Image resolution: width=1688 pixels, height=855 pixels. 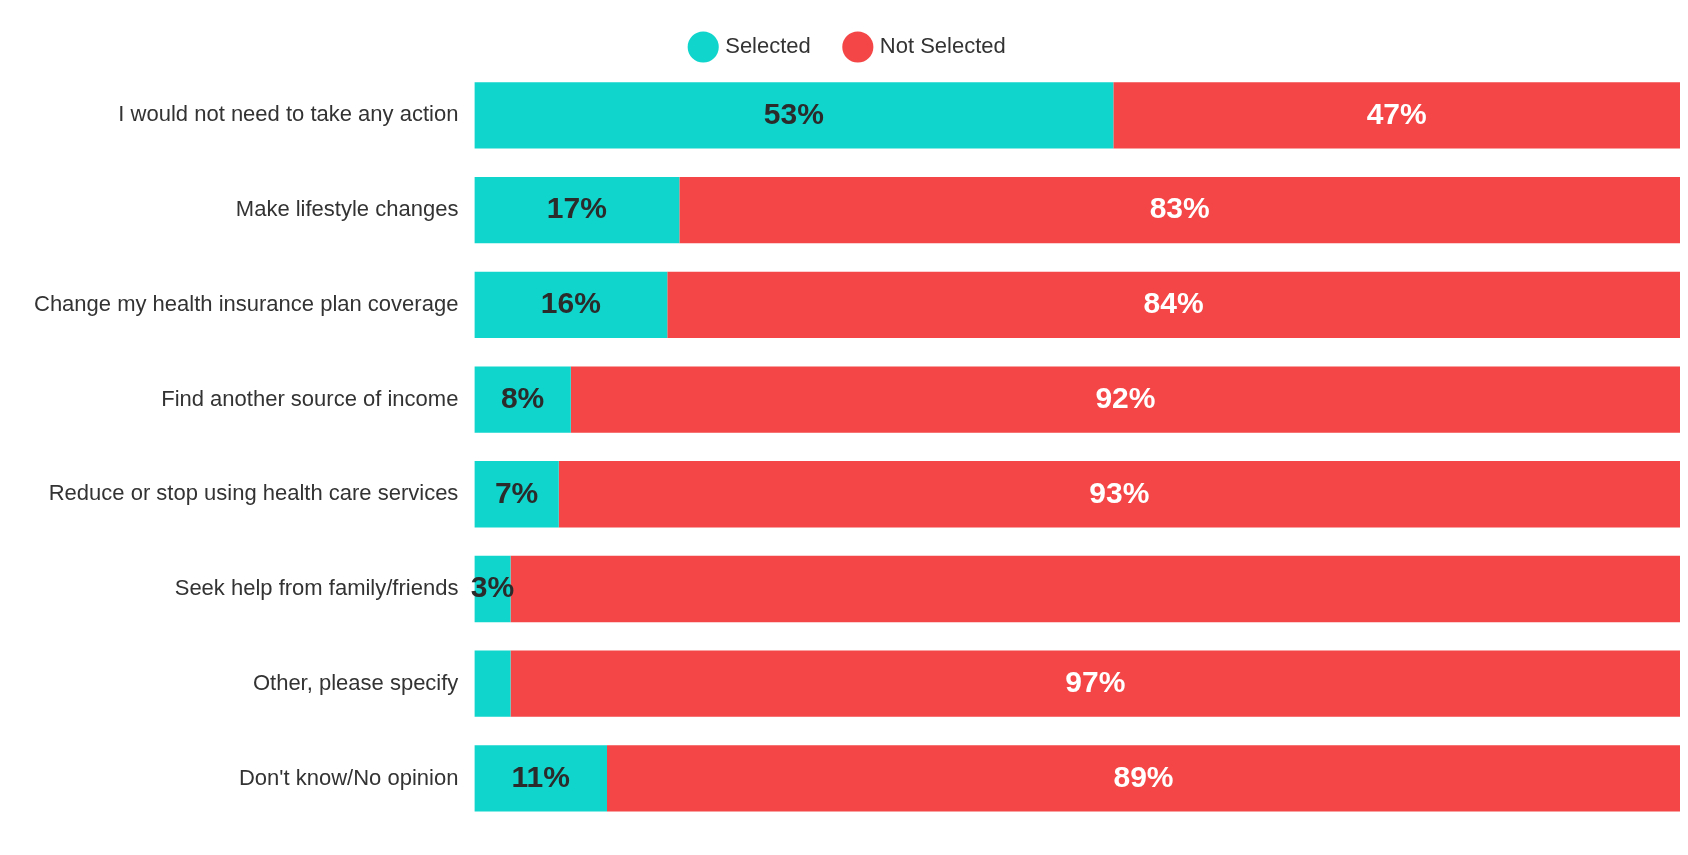 I want to click on data-label: 84%, so click(x=1173, y=303).